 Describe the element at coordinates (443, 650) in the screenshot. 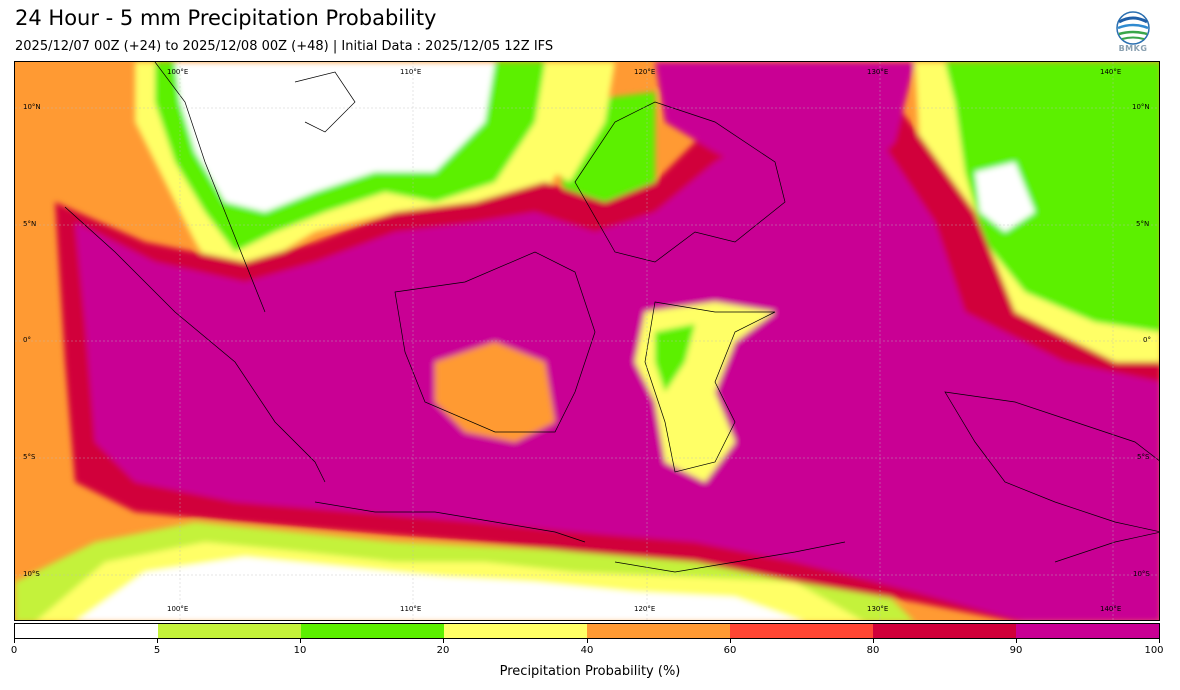

I see `colorbar-tick-label: 20` at that location.